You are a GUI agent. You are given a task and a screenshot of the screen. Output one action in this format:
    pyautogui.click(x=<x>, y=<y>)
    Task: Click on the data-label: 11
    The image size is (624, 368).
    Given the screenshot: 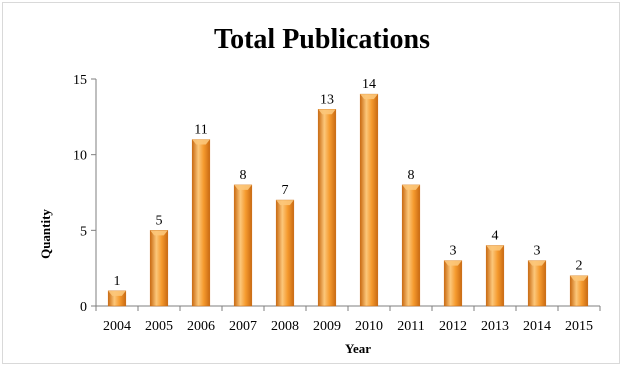 What is the action you would take?
    pyautogui.click(x=200, y=130)
    